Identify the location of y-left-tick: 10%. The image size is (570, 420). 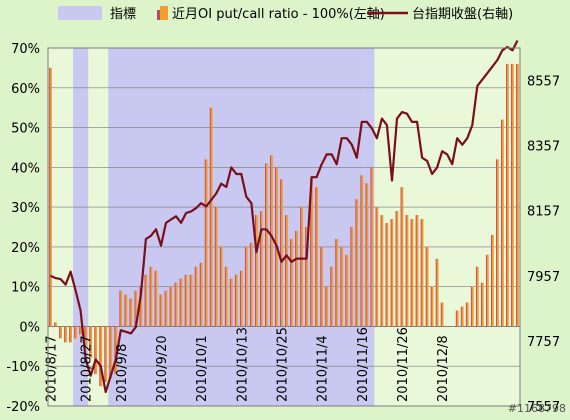
(25, 288).